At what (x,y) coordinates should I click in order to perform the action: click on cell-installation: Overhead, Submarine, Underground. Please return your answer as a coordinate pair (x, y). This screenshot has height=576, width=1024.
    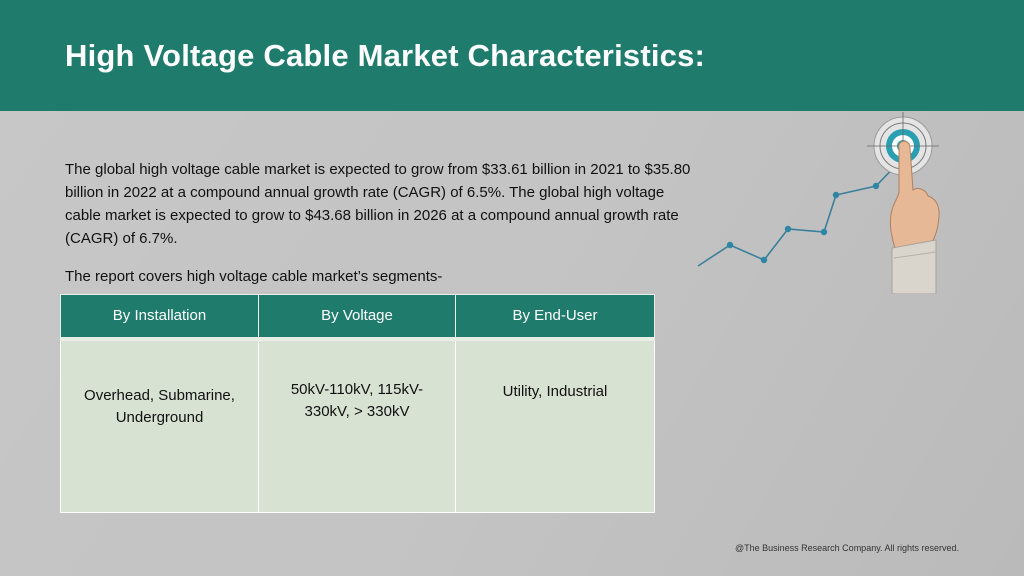
    Looking at the image, I should click on (159, 425).